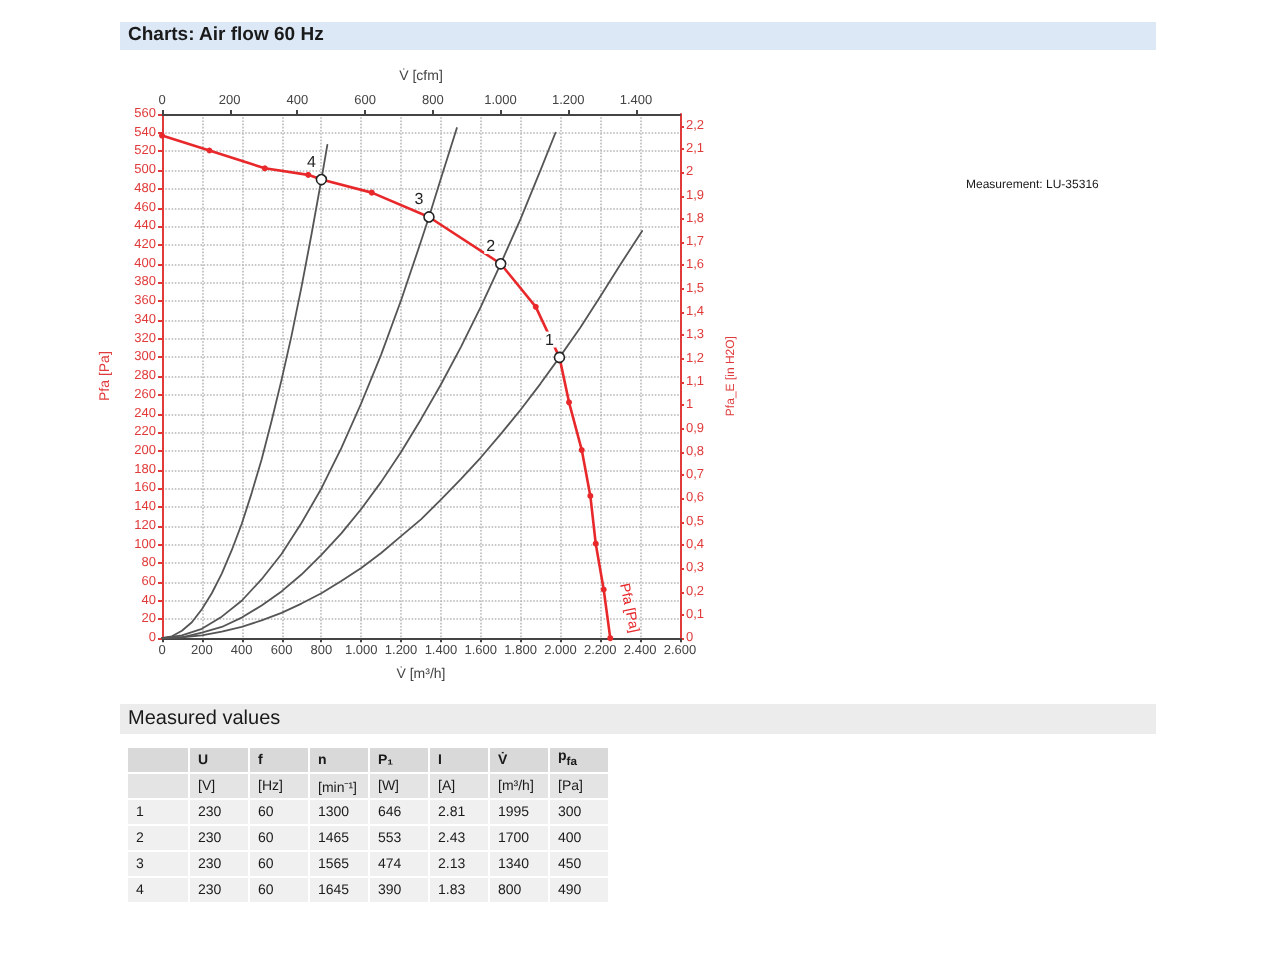  What do you see at coordinates (638, 36) in the screenshot?
I see `chart-title: Charts: Air flow 60 Hz` at bounding box center [638, 36].